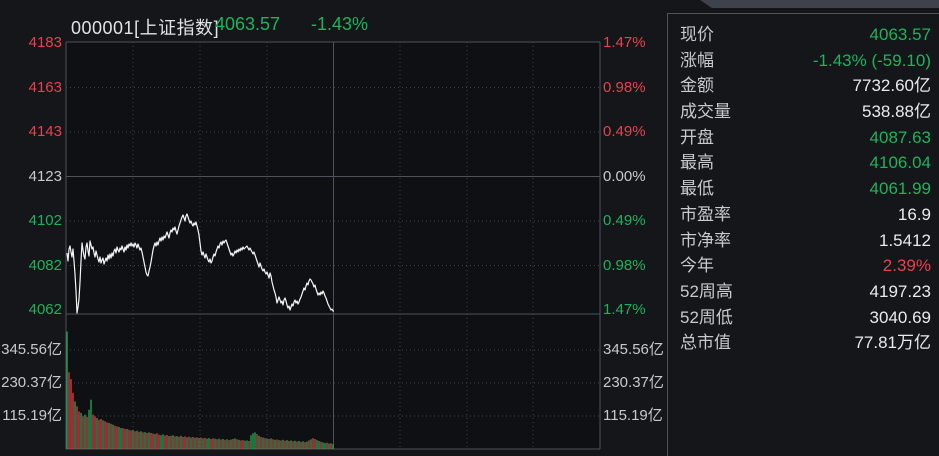 The height and width of the screenshot is (456, 939). What do you see at coordinates (697, 60) in the screenshot?
I see `stat-label: 涨幅` at bounding box center [697, 60].